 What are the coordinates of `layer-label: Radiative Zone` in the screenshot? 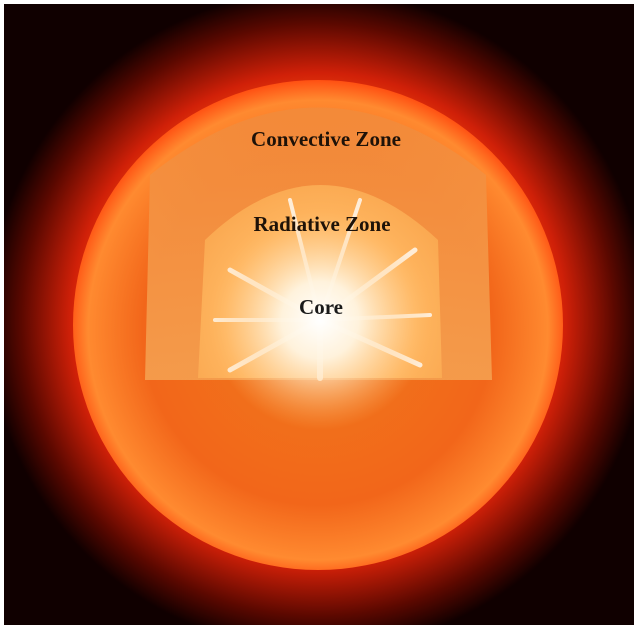 It's located at (321, 224).